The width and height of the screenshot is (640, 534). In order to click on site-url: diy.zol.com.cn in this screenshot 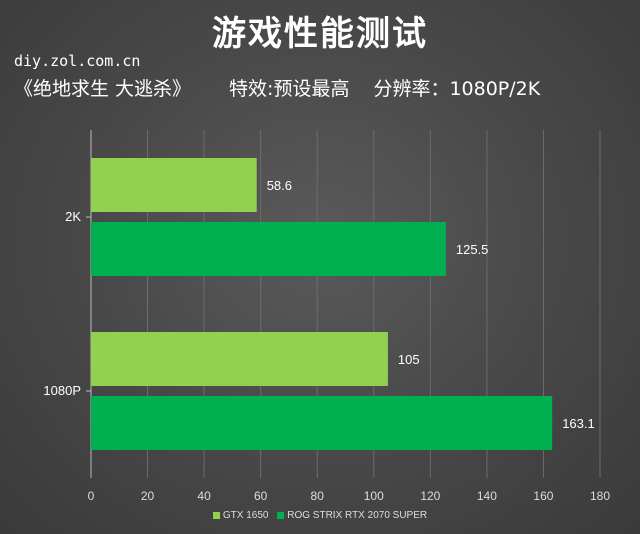, I will do `click(77, 61)`.